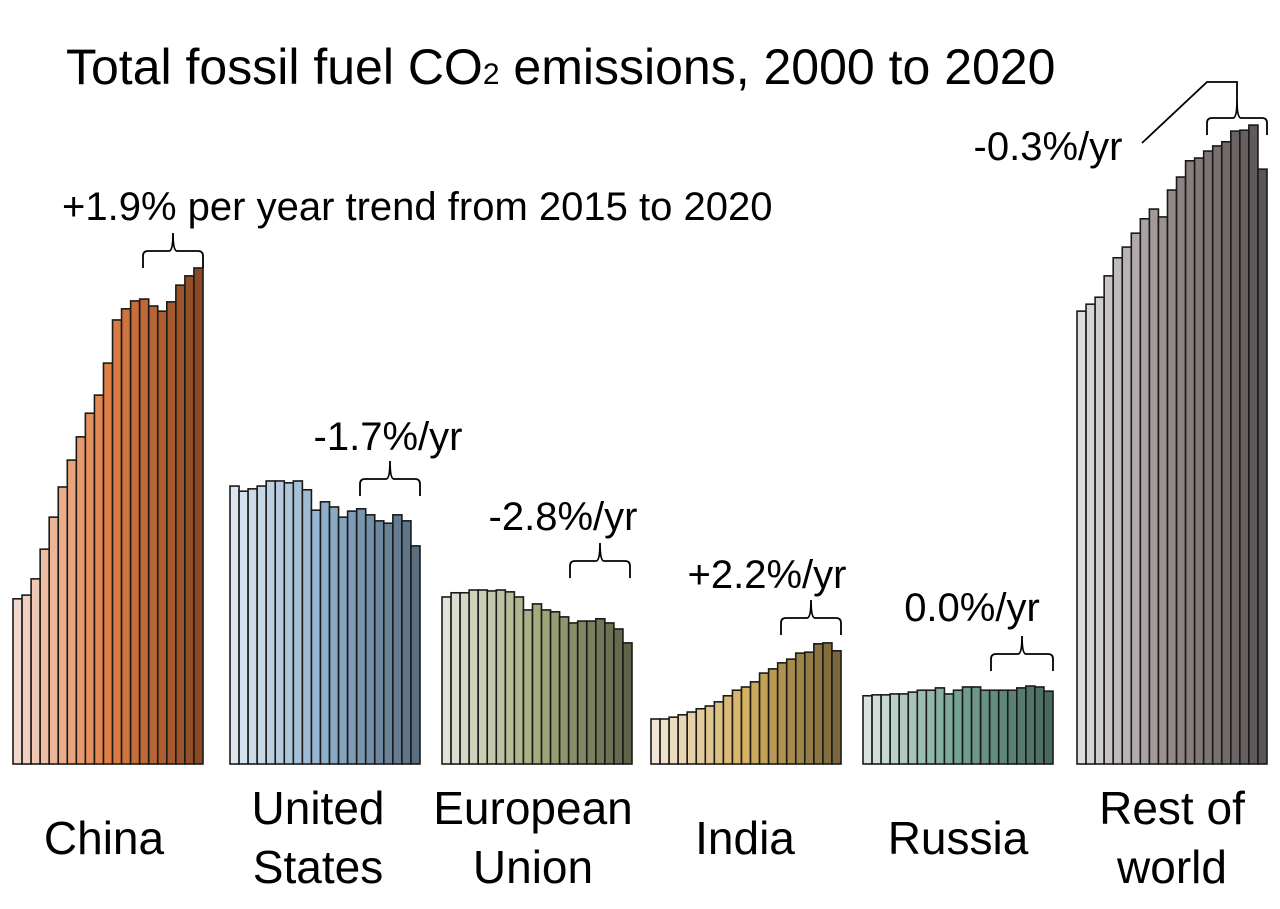 The image size is (1280, 909). I want to click on category-label: Union, so click(533, 867).